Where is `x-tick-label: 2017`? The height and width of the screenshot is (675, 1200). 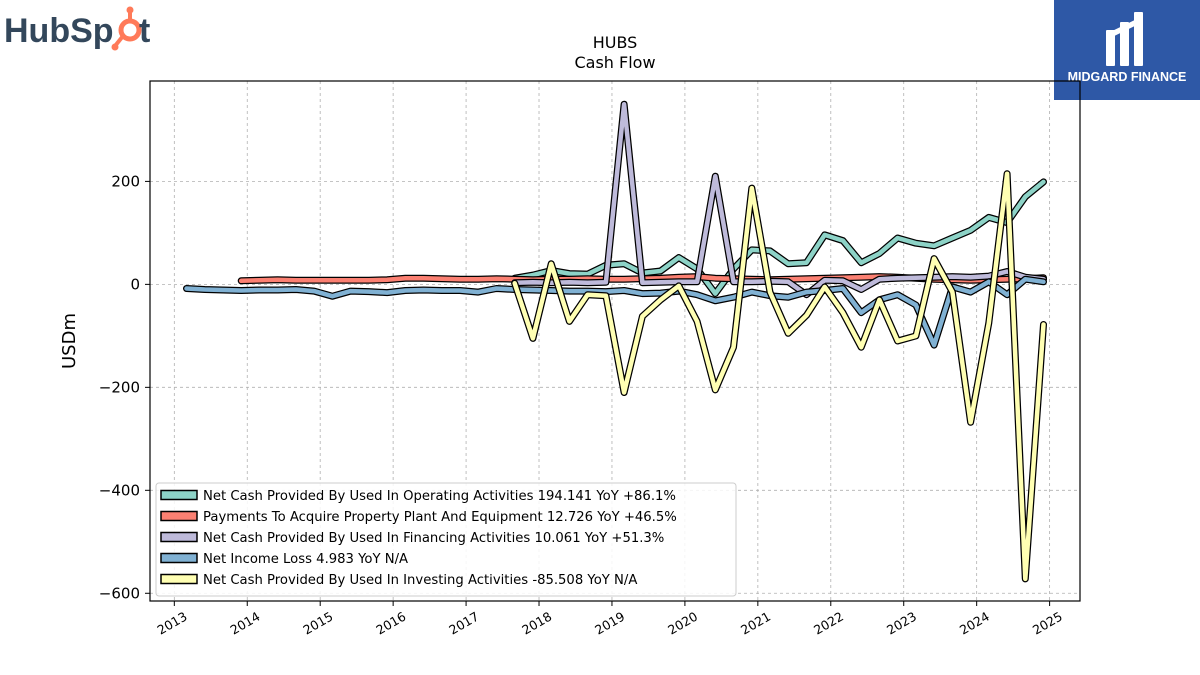
x-tick-label: 2017 is located at coordinates (463, 623).